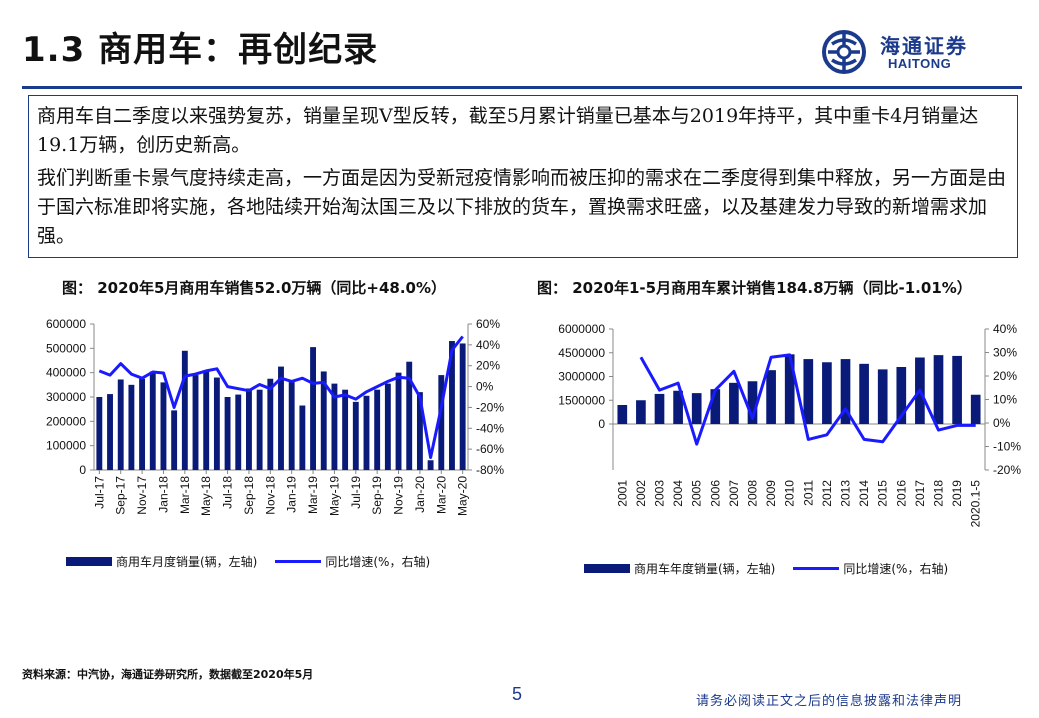 Image resolution: width=1039 pixels, height=718 pixels. What do you see at coordinates (228, 492) in the screenshot?
I see `x-tick-label: Jul-18` at bounding box center [228, 492].